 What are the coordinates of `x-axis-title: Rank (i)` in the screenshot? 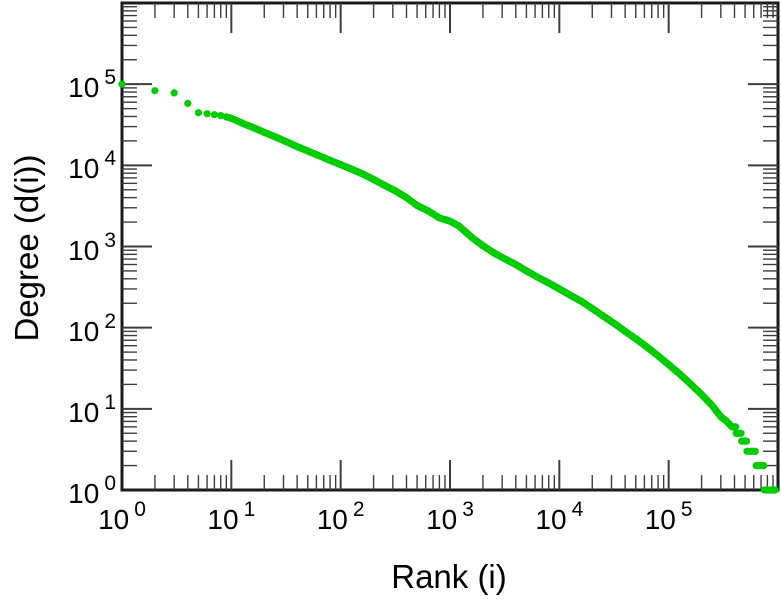 It's located at (449, 576).